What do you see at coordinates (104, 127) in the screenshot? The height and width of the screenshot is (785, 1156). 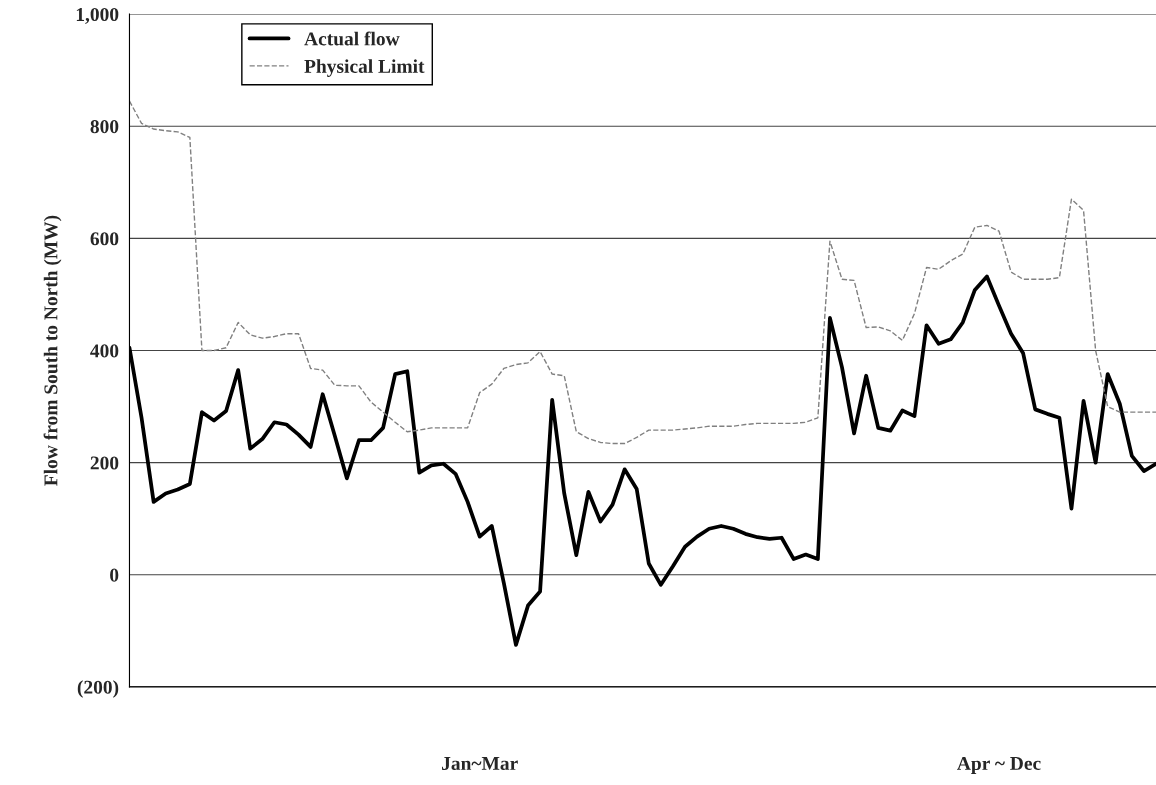 I see `y-tick-label: 800` at bounding box center [104, 127].